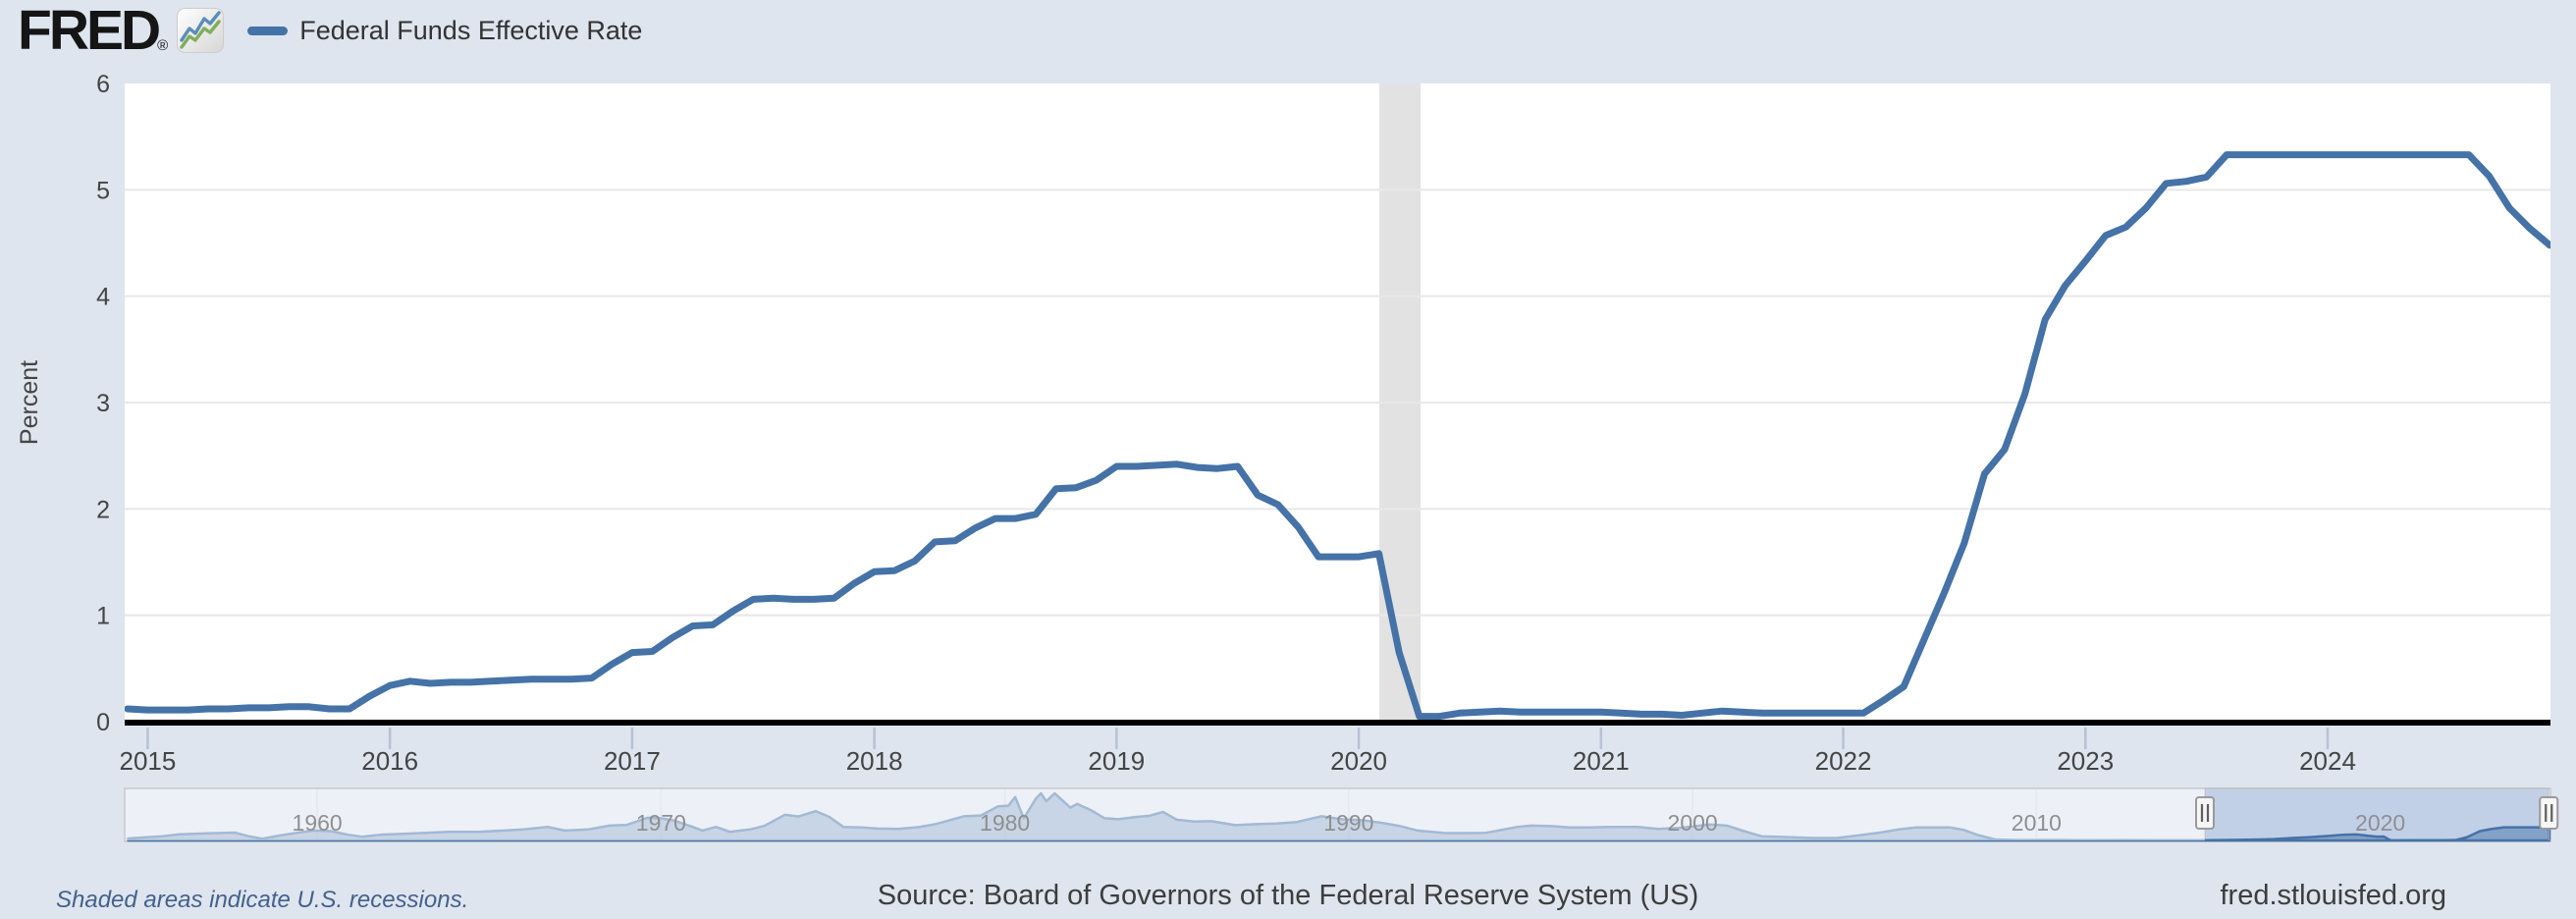  Describe the element at coordinates (89, 31) in the screenshot. I see `fred-logo-text: FRED` at that location.